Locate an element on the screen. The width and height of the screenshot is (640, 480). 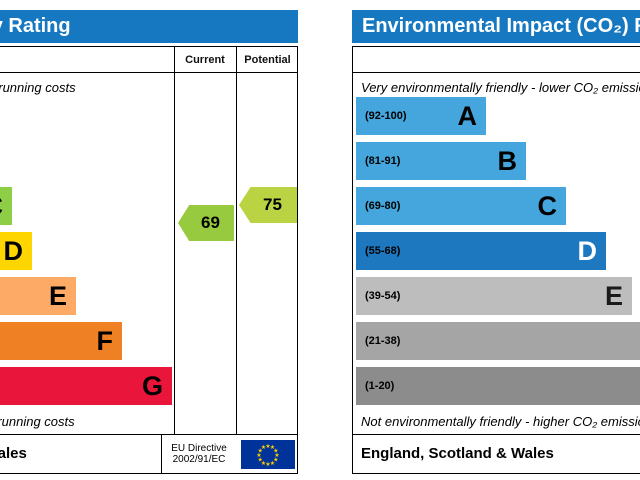
potential-column-header: Potential is located at coordinates (267, 60).